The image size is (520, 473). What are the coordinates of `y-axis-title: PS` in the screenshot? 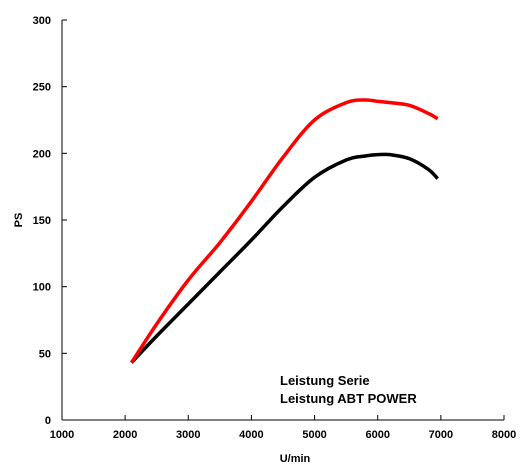 It's located at (19, 220).